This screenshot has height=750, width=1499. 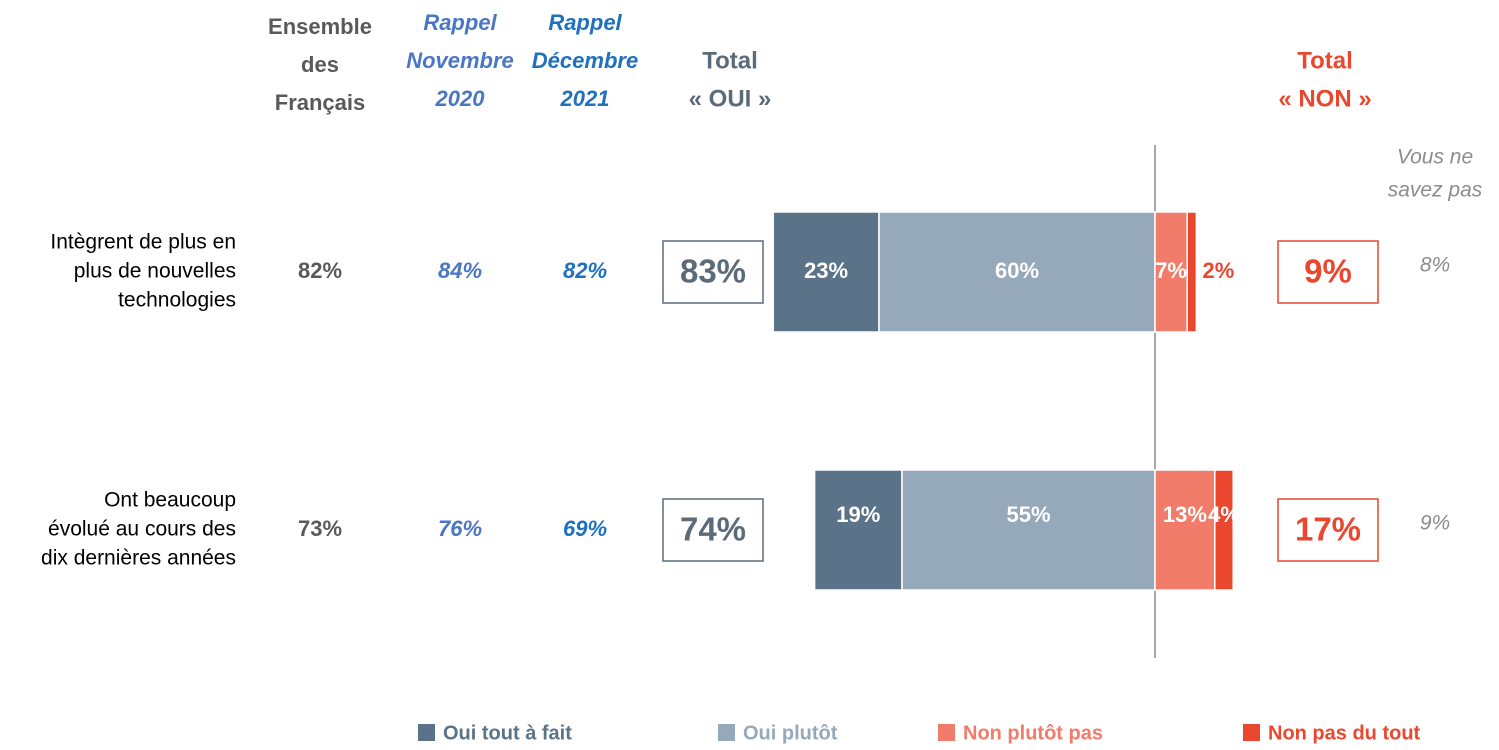 What do you see at coordinates (177, 300) in the screenshot?
I see `category-label: technologies` at bounding box center [177, 300].